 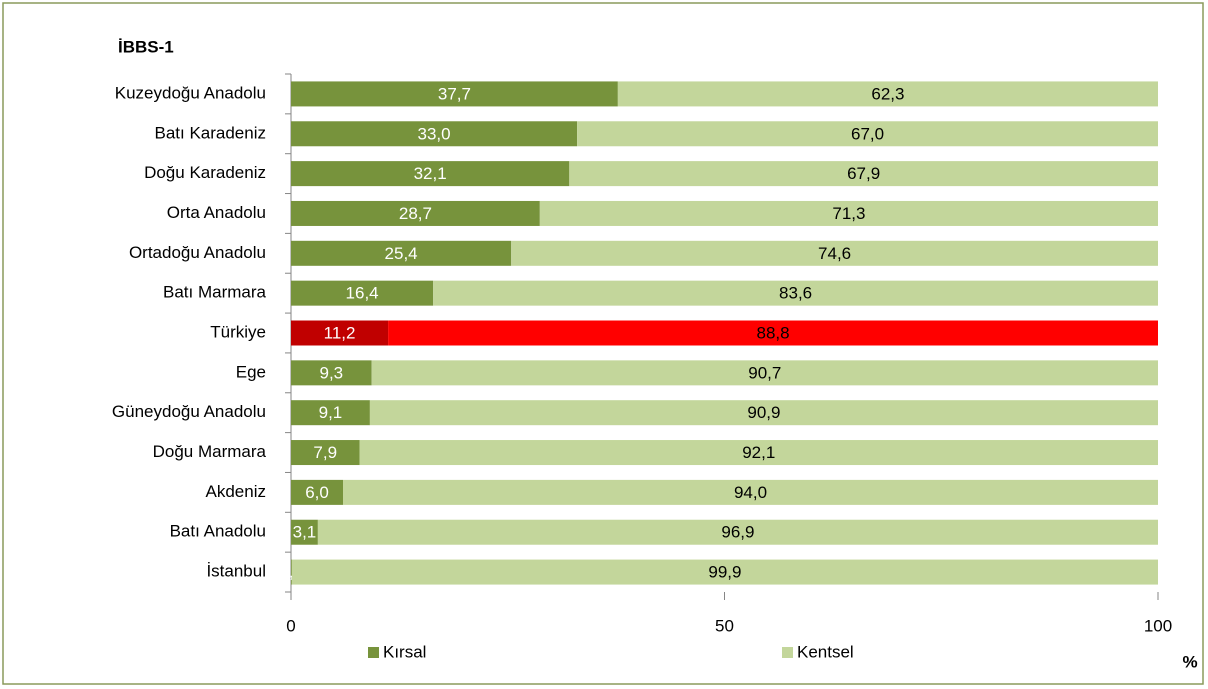 I want to click on data-label: 90,7, so click(x=764, y=372).